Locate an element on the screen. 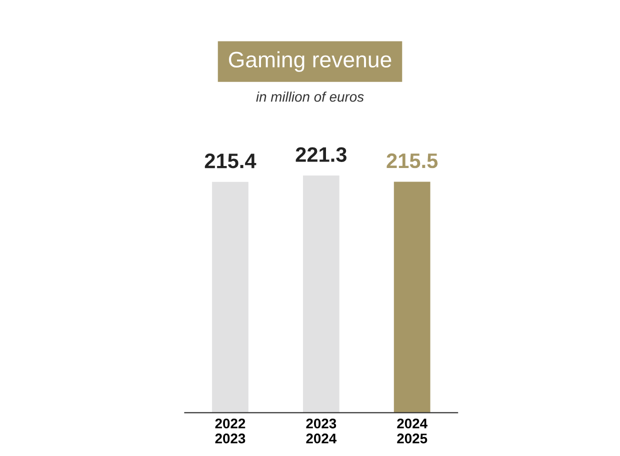 The image size is (620, 456). data-label: 221.3 is located at coordinates (321, 154).